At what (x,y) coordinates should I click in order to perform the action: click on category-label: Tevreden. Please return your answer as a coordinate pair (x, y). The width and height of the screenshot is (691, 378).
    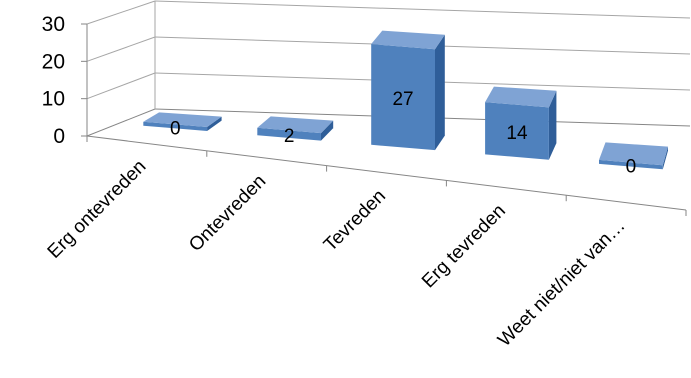
    Looking at the image, I should click on (355, 221).